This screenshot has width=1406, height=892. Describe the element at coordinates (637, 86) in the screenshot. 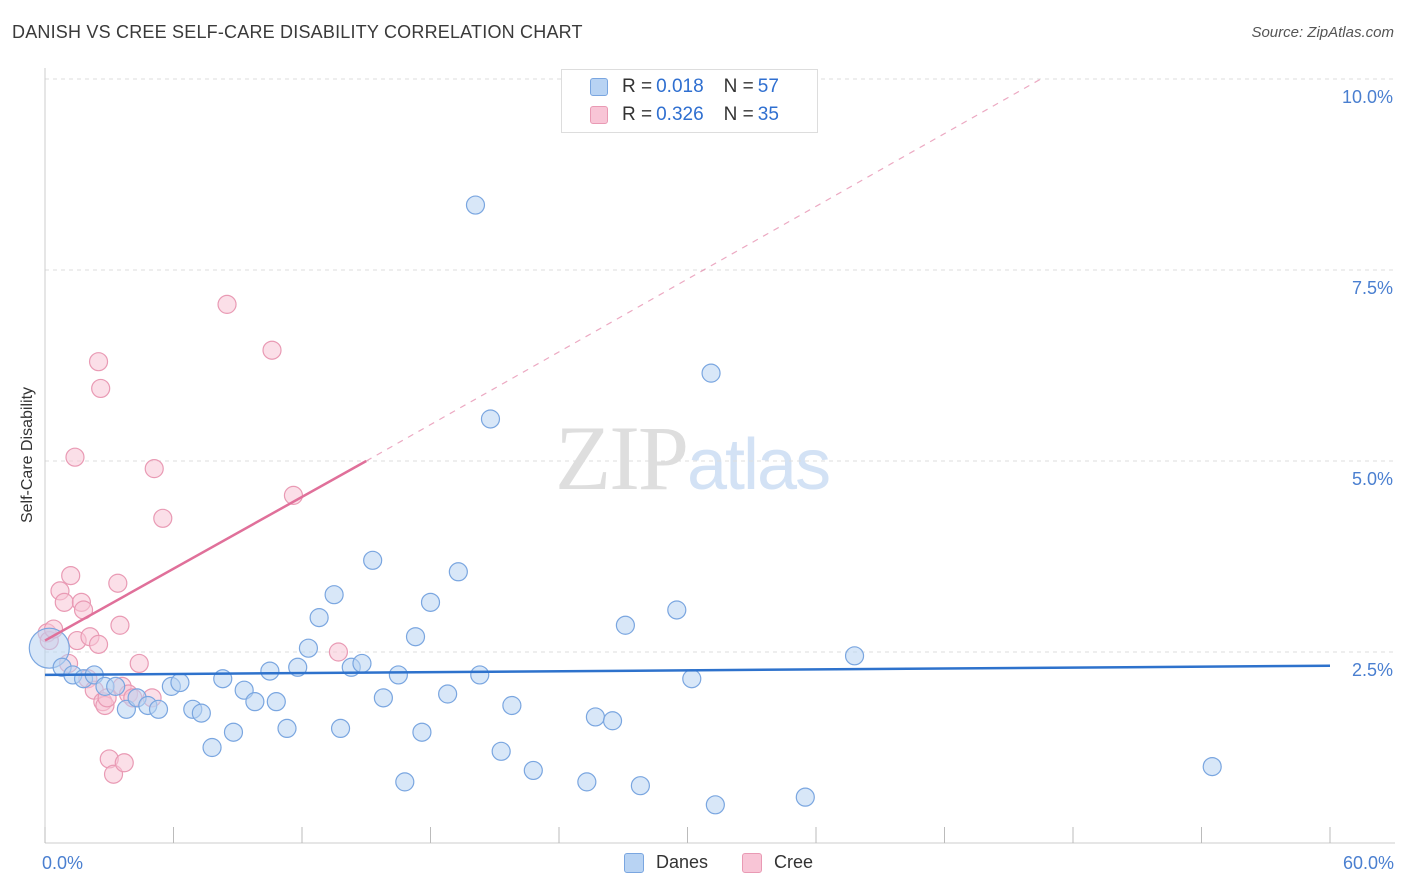

I see `legend-danes-r-label: R =` at that location.